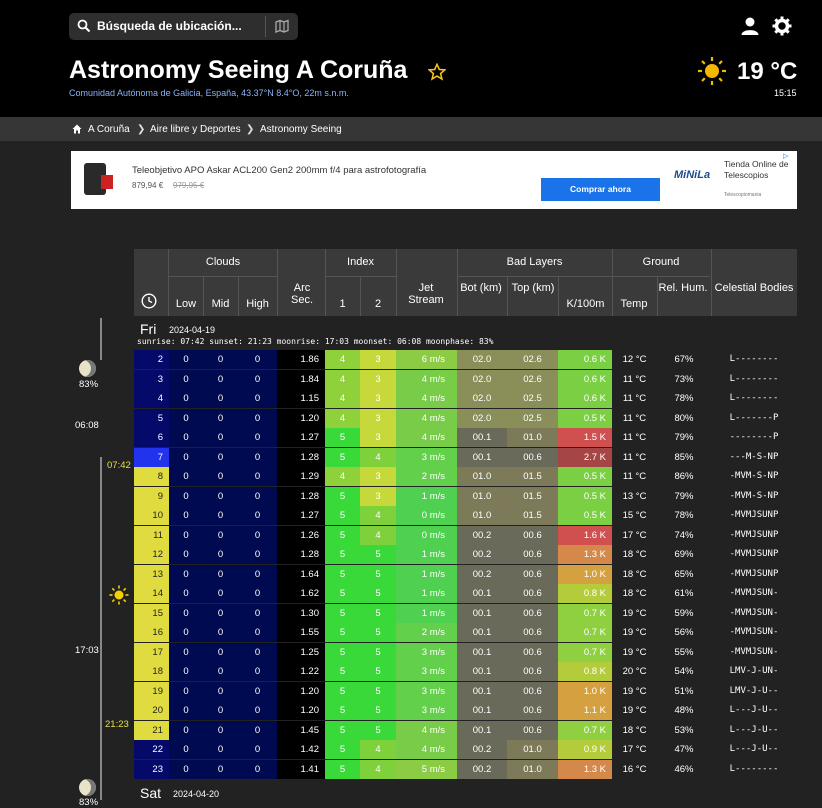 This screenshot has width=822, height=808. I want to click on hour-cell: 15, so click(151, 613).